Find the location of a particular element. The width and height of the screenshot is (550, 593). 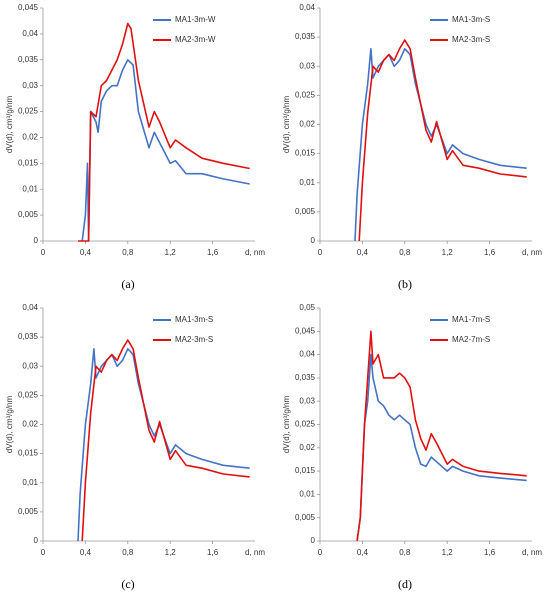

y-tick-label: 0,05 is located at coordinates (307, 307).